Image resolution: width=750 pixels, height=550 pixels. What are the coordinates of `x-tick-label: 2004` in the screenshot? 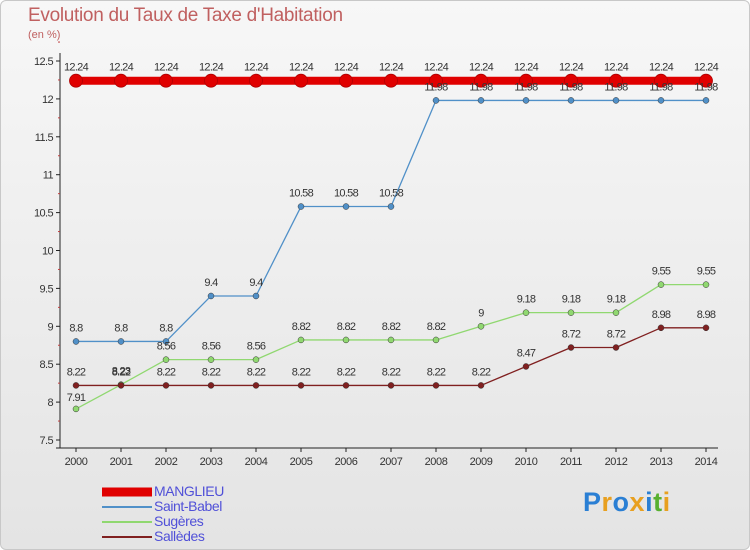 It's located at (256, 462).